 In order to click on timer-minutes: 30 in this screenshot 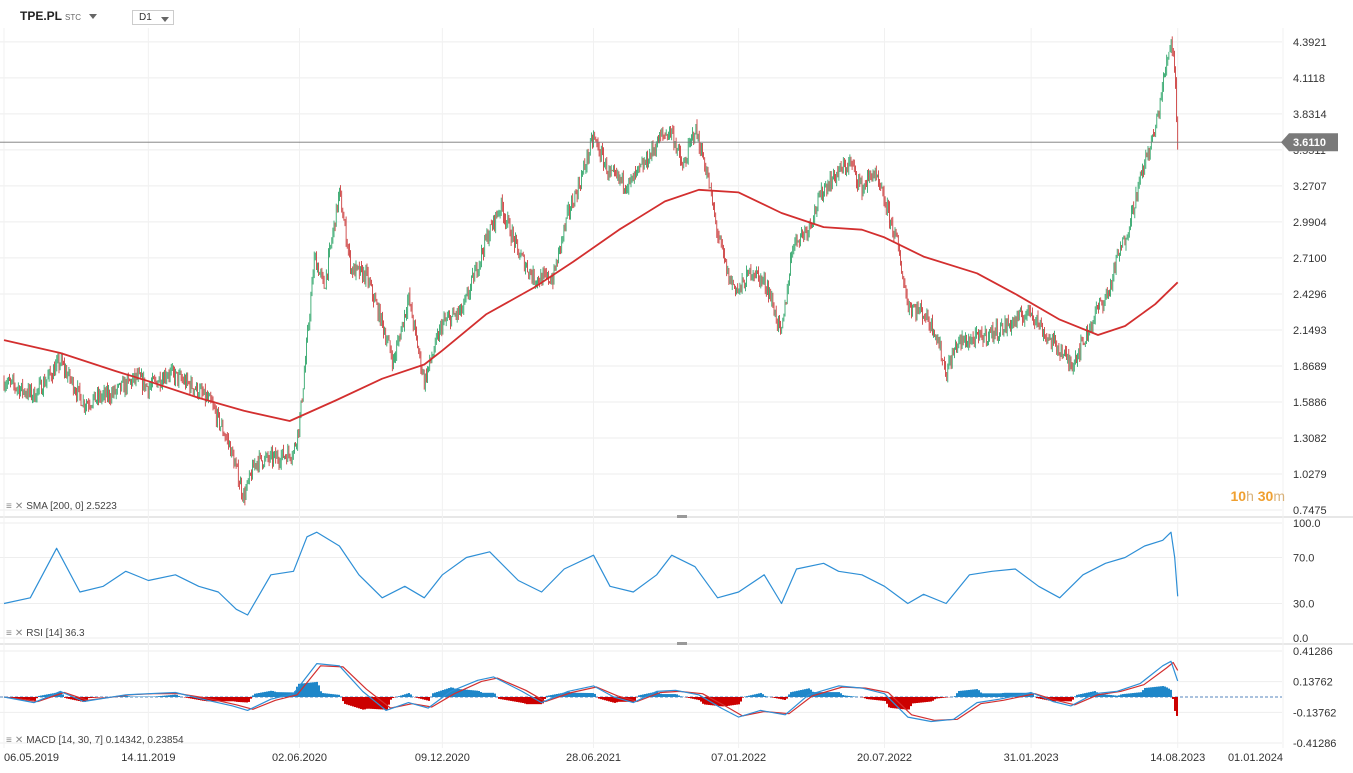, I will do `click(1265, 496)`.